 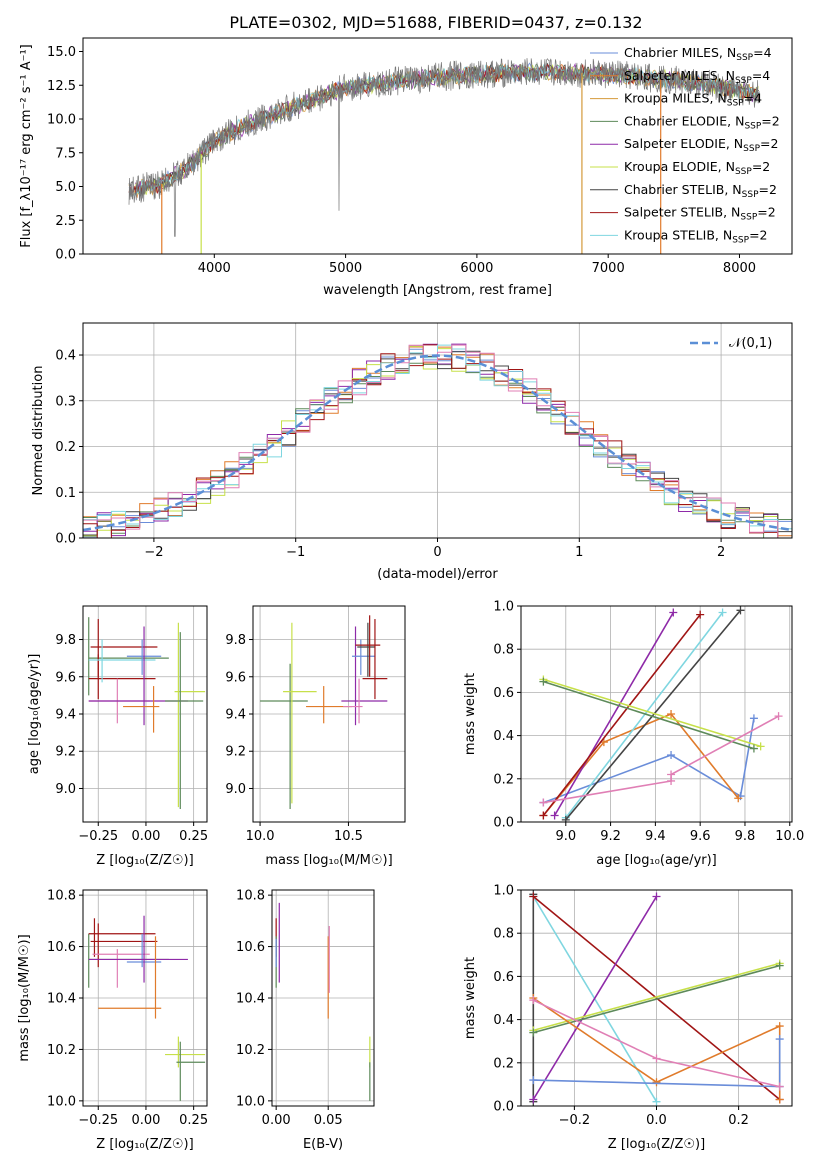 I want to click on mwz-ytick-label: 0.8, so click(x=503, y=934).